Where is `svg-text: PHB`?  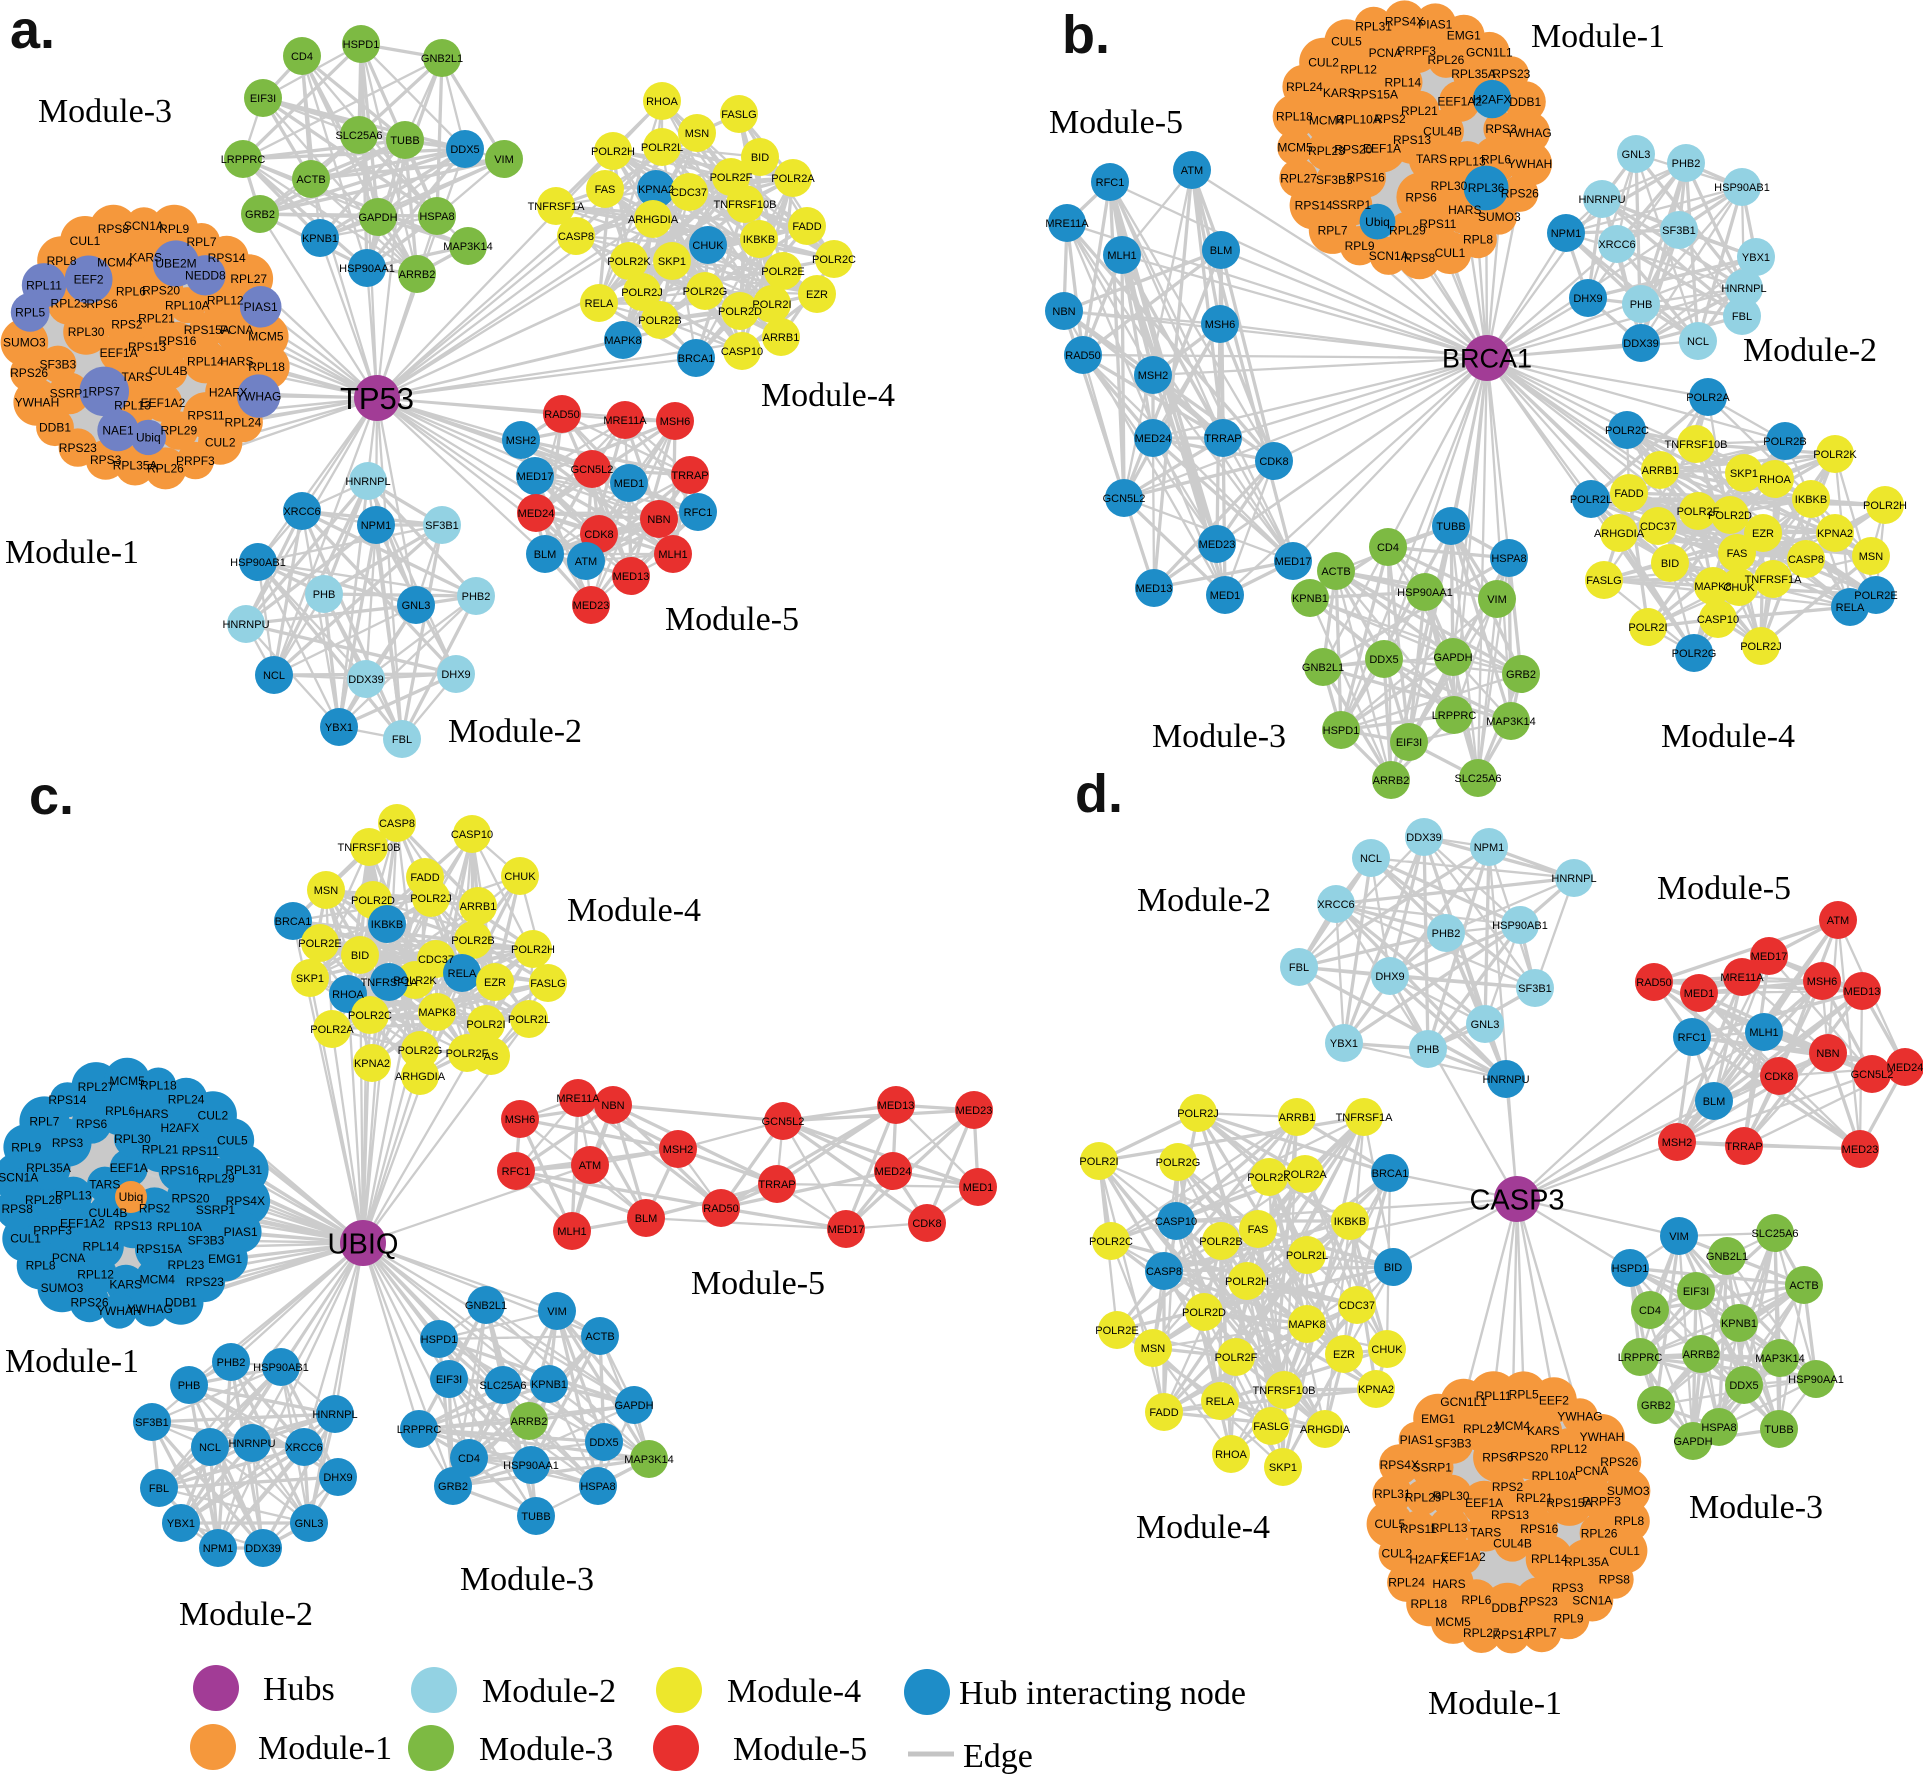
svg-text: PHB is located at coordinates (189, 1386).